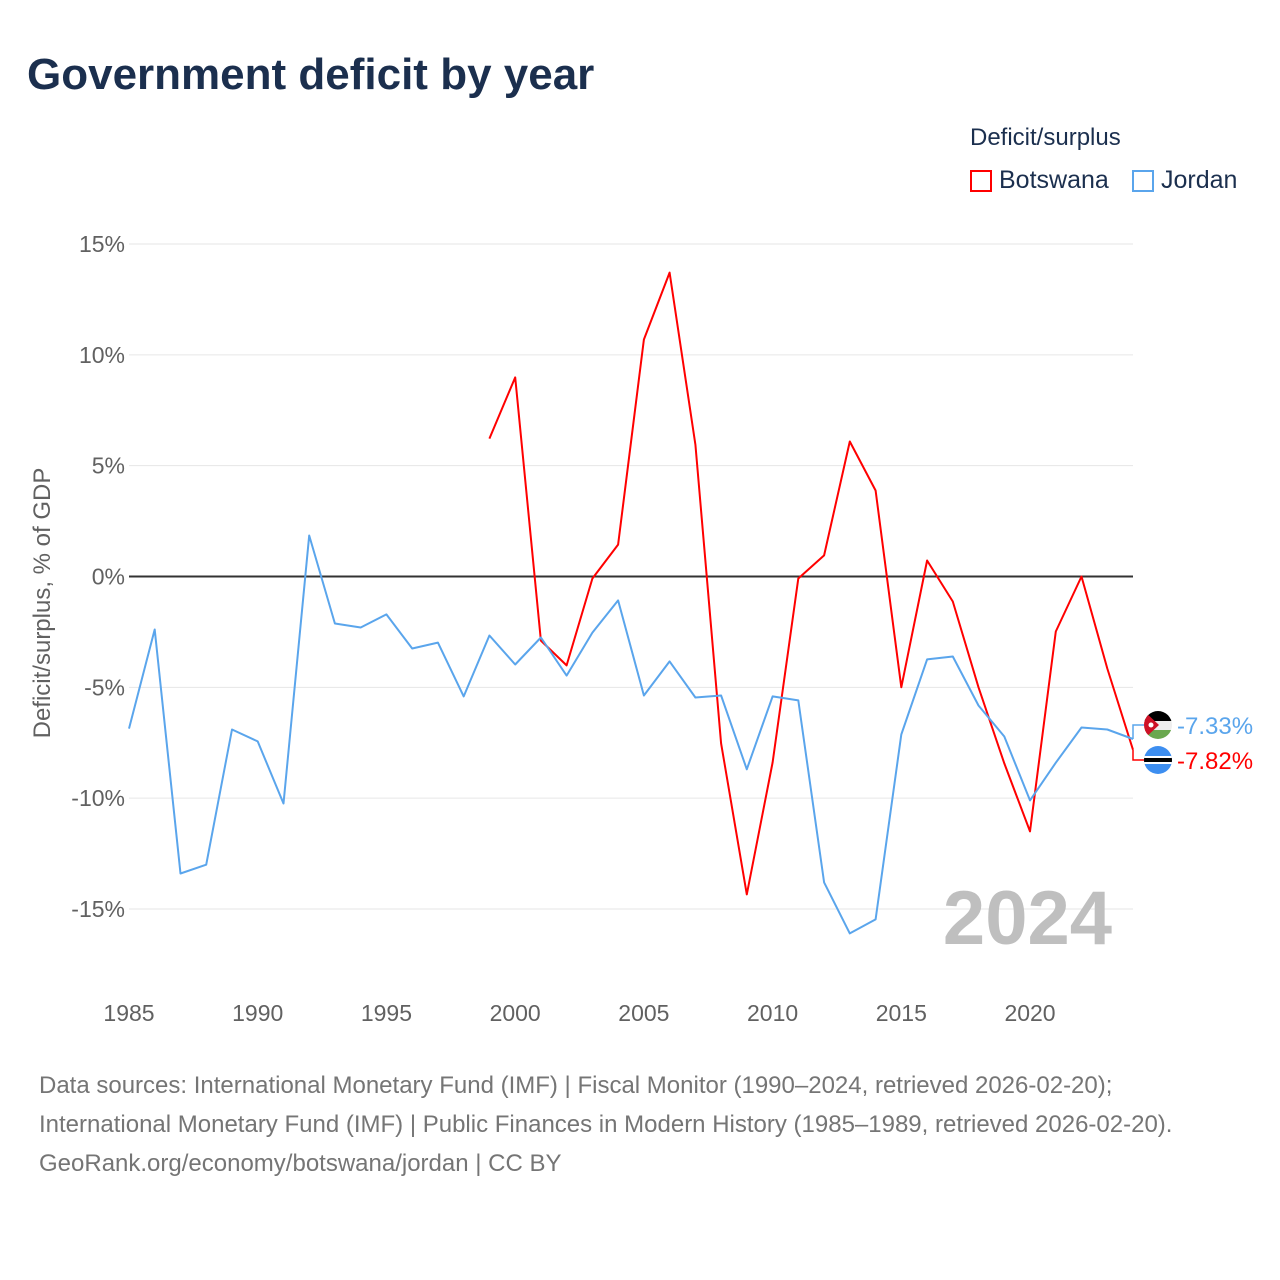 The height and width of the screenshot is (1280, 1280). What do you see at coordinates (98, 909) in the screenshot?
I see `y-tick-label: -15%` at bounding box center [98, 909].